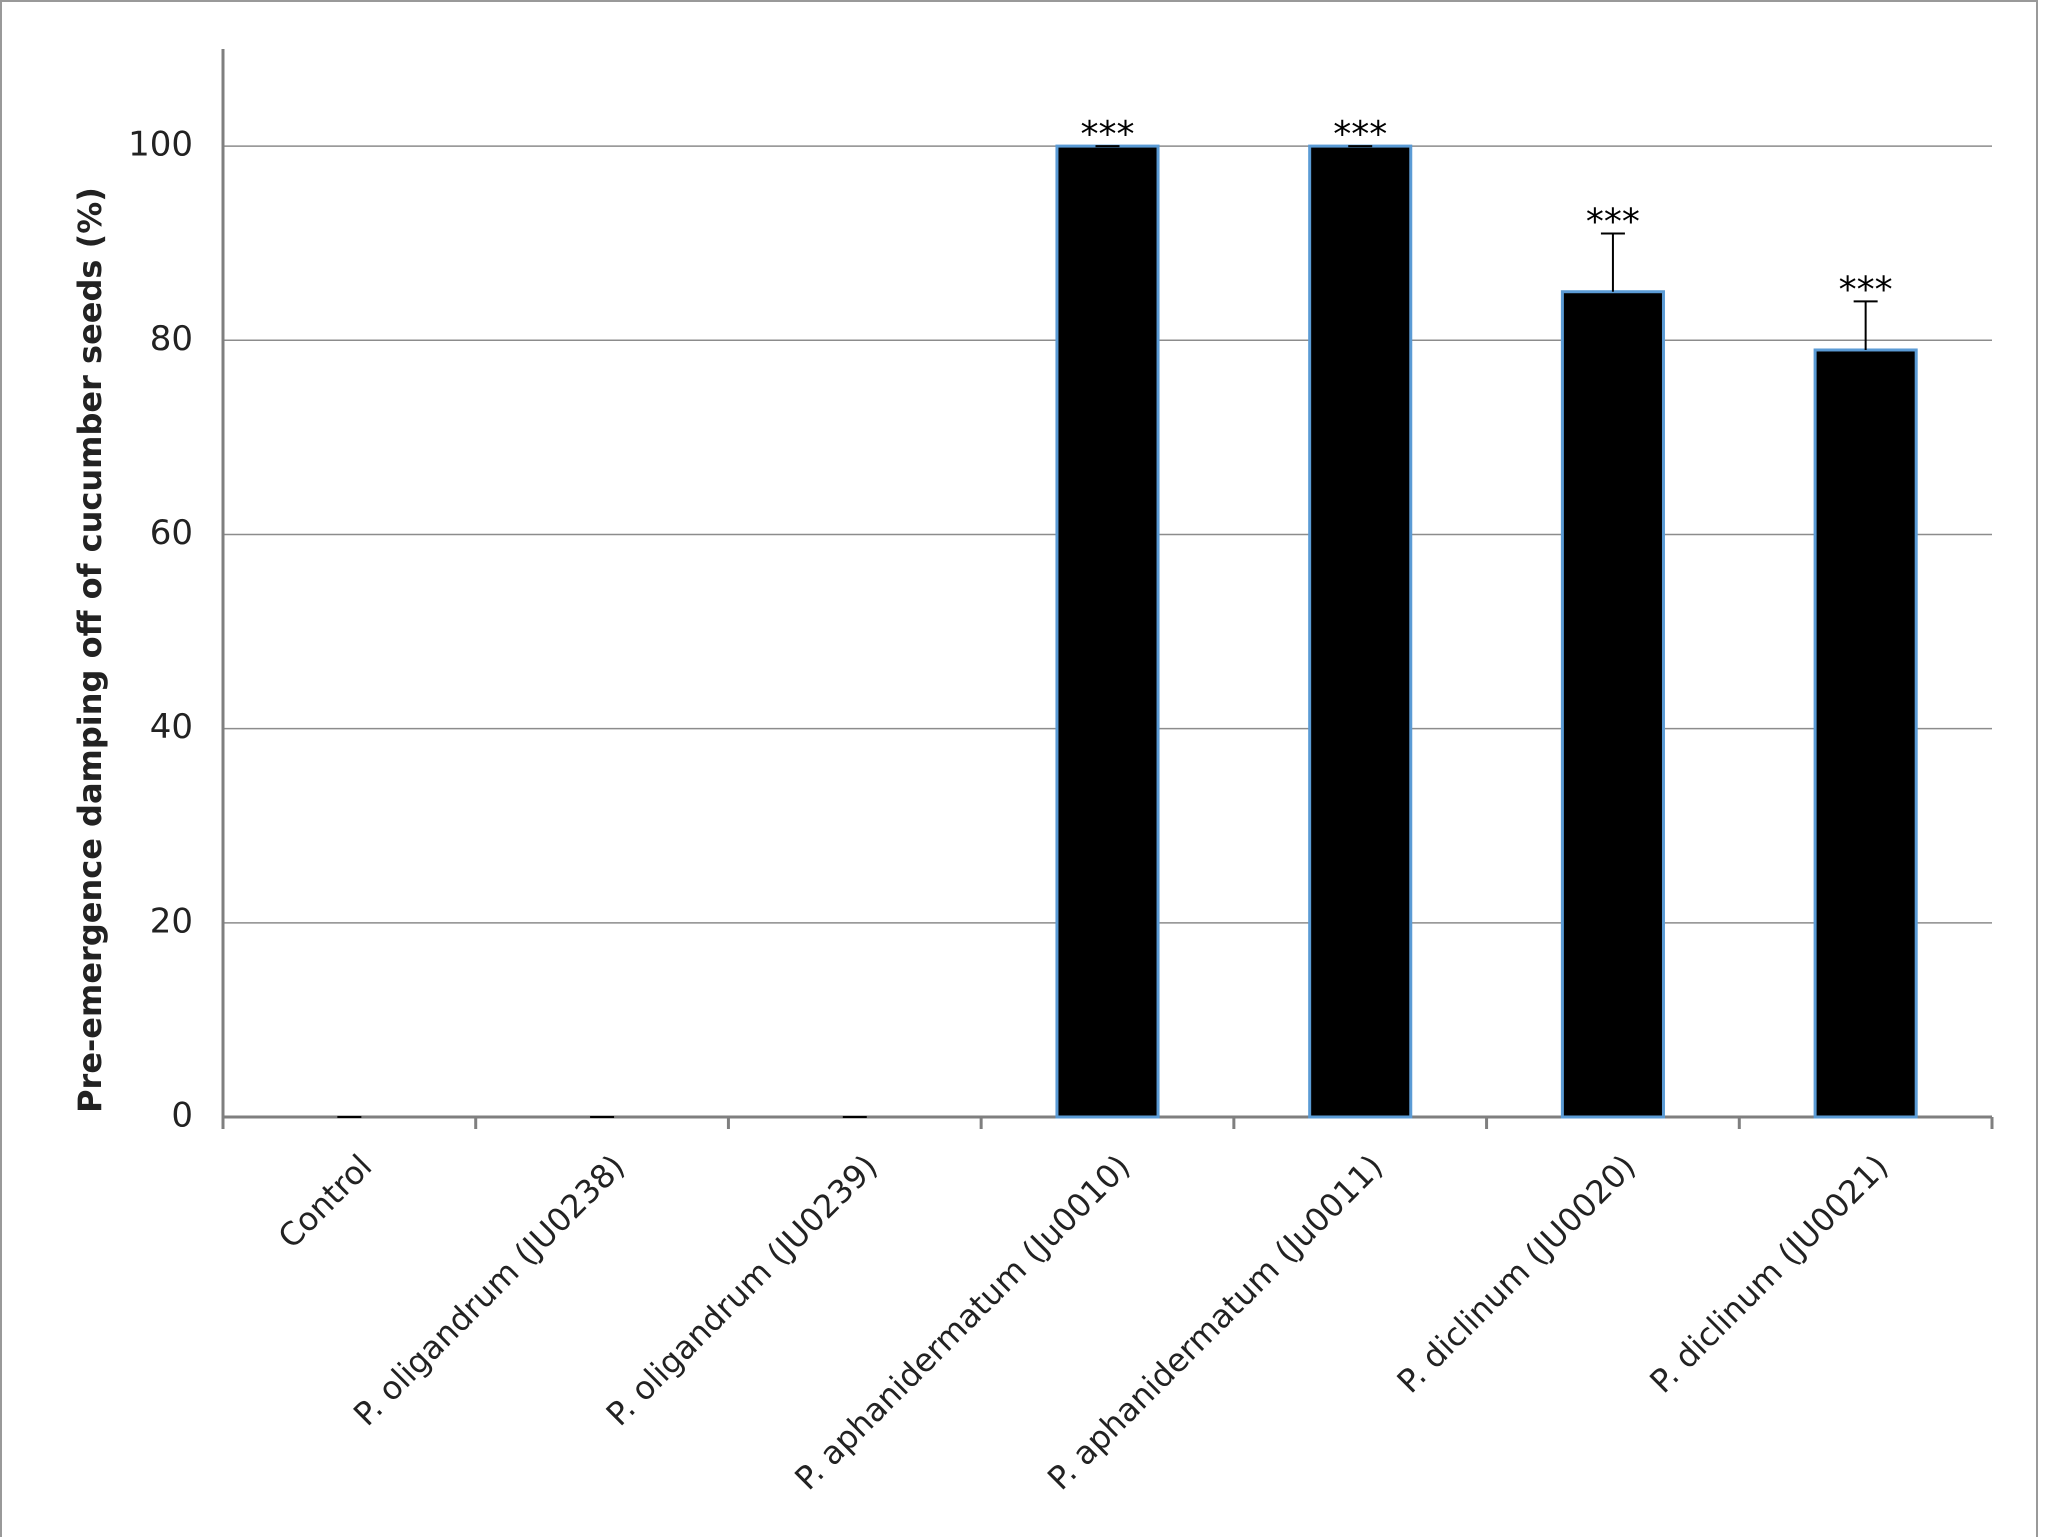 The height and width of the screenshot is (1537, 2058). I want to click on y-tick-label: 100, so click(160, 145).